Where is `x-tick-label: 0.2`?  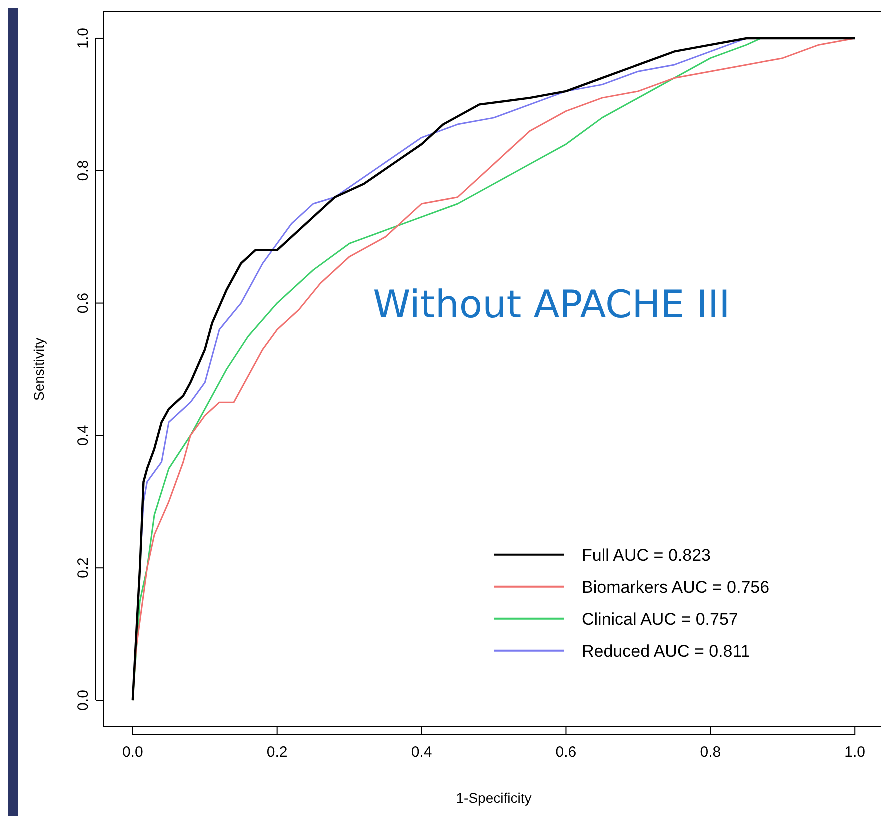
x-tick-label: 0.2 is located at coordinates (277, 752).